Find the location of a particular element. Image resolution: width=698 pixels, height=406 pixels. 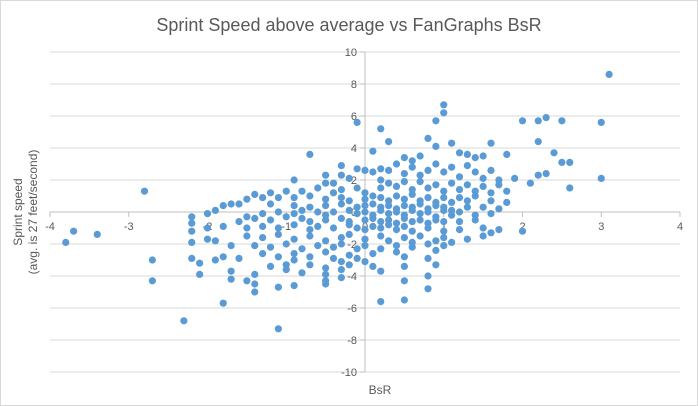

y-tick-label-8: 6 is located at coordinates (354, 117).